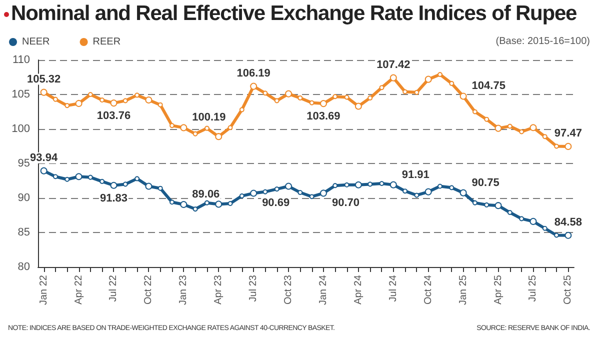  What do you see at coordinates (533, 288) in the screenshot?
I see `x-tick-label: Jul 25` at bounding box center [533, 288].